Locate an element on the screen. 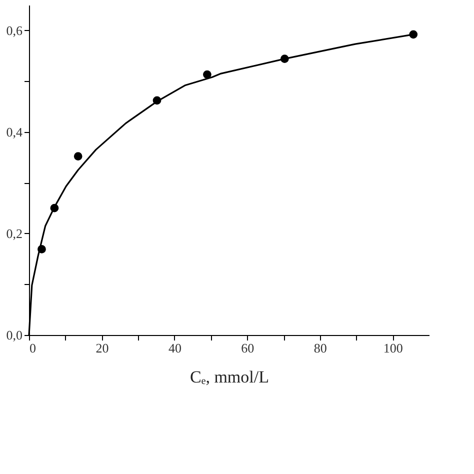  x-tick-label: 100 is located at coordinates (393, 348).